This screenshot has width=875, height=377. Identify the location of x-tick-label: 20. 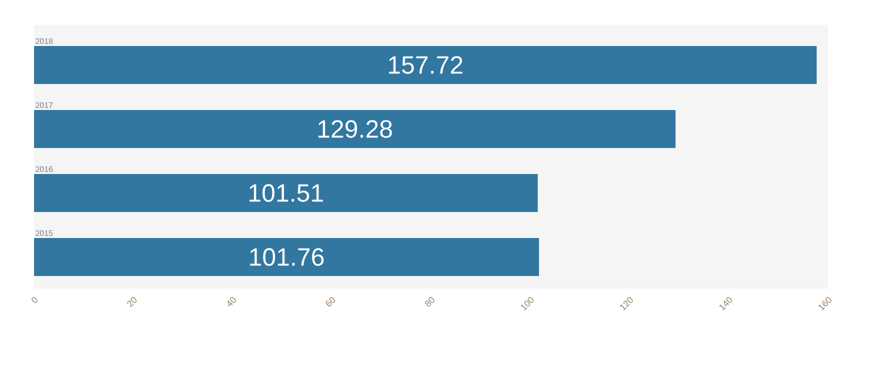
(132, 302).